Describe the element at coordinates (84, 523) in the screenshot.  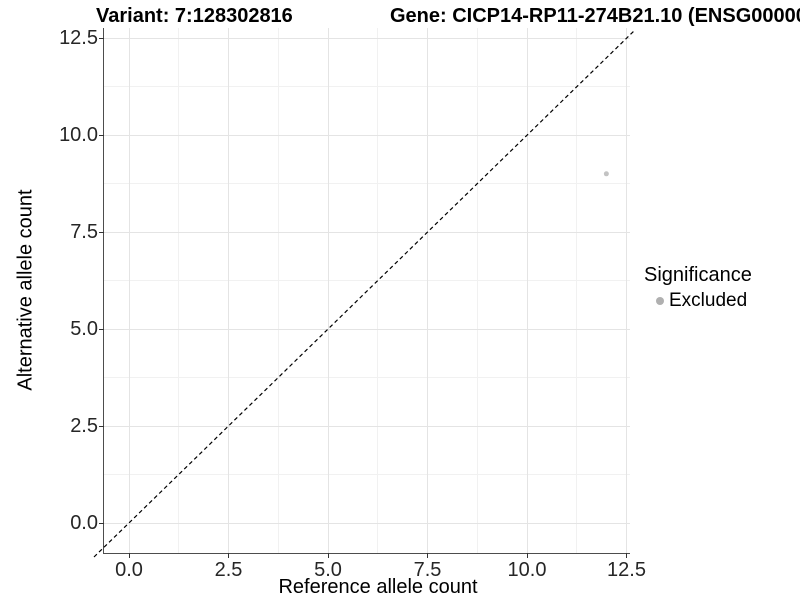
I see `y-tick-label: 0.0` at that location.